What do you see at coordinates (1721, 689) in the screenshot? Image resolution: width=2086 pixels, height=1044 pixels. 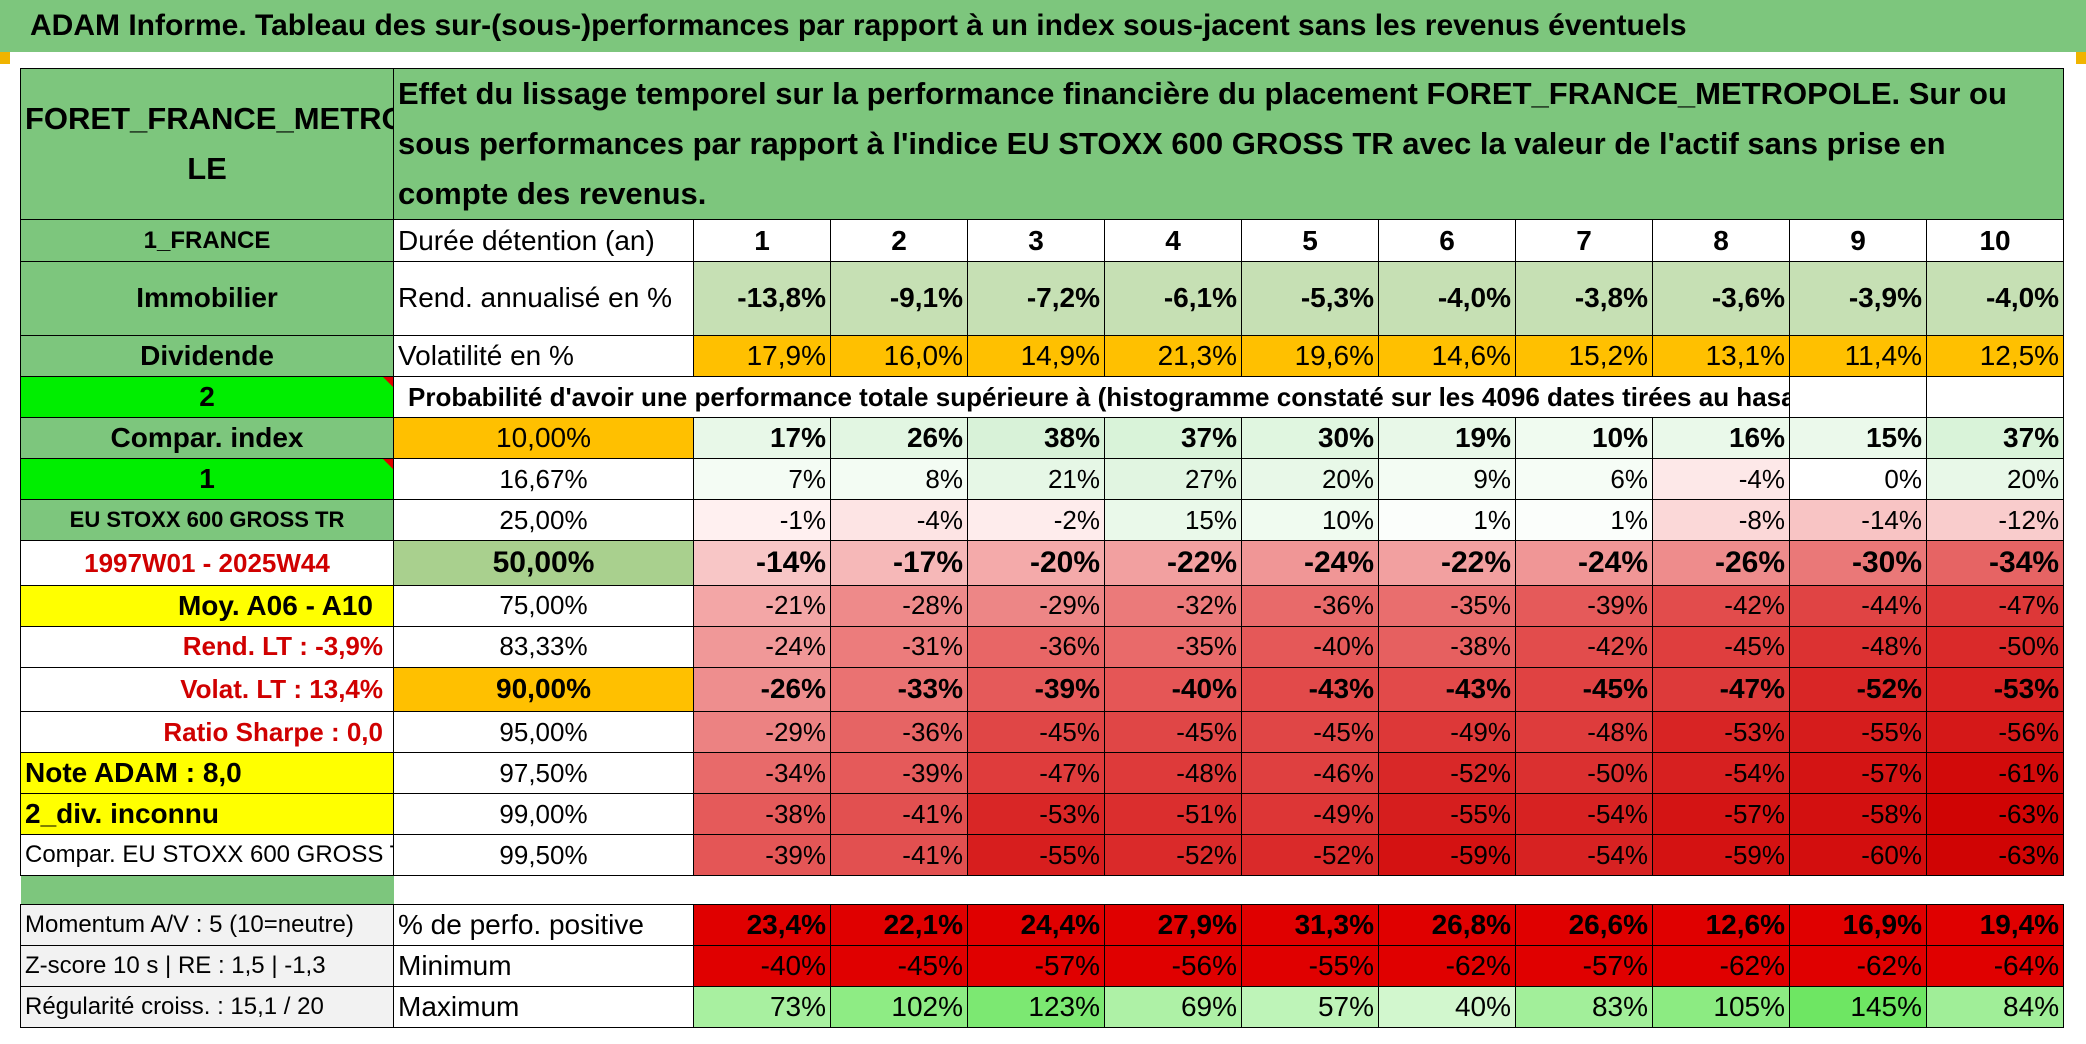 I see `prob-value: -47%` at bounding box center [1721, 689].